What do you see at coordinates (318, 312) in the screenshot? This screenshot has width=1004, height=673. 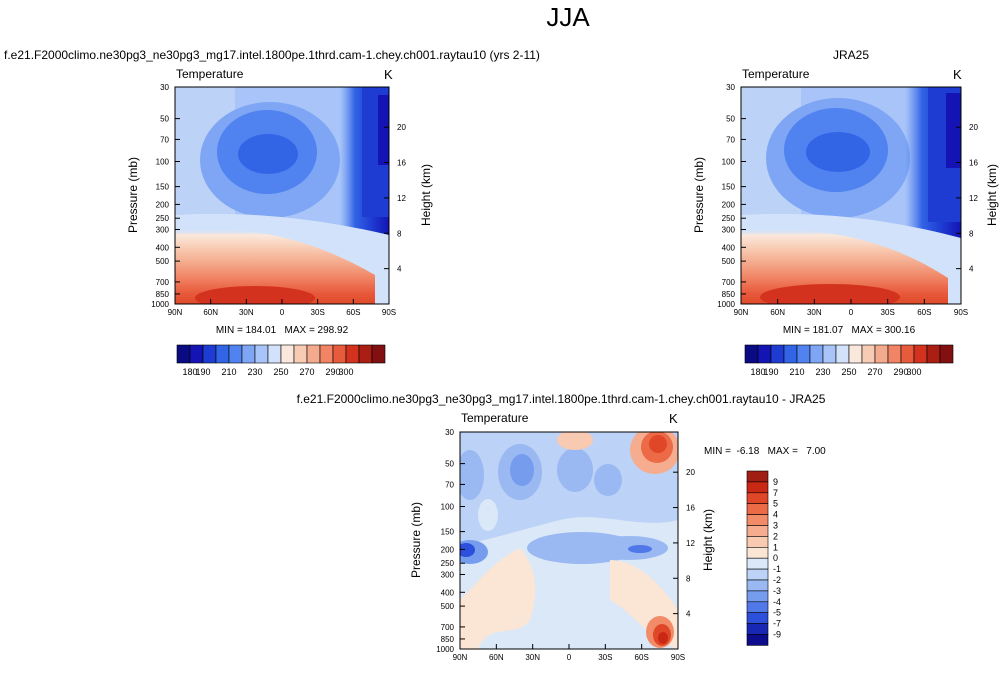 I see `panel-model-x-tick-label: 30S` at bounding box center [318, 312].